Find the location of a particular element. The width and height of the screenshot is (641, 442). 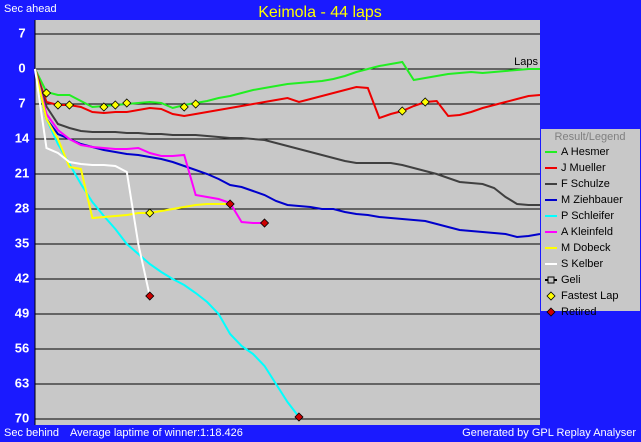

y-tick-label: 63 is located at coordinates (22, 382).